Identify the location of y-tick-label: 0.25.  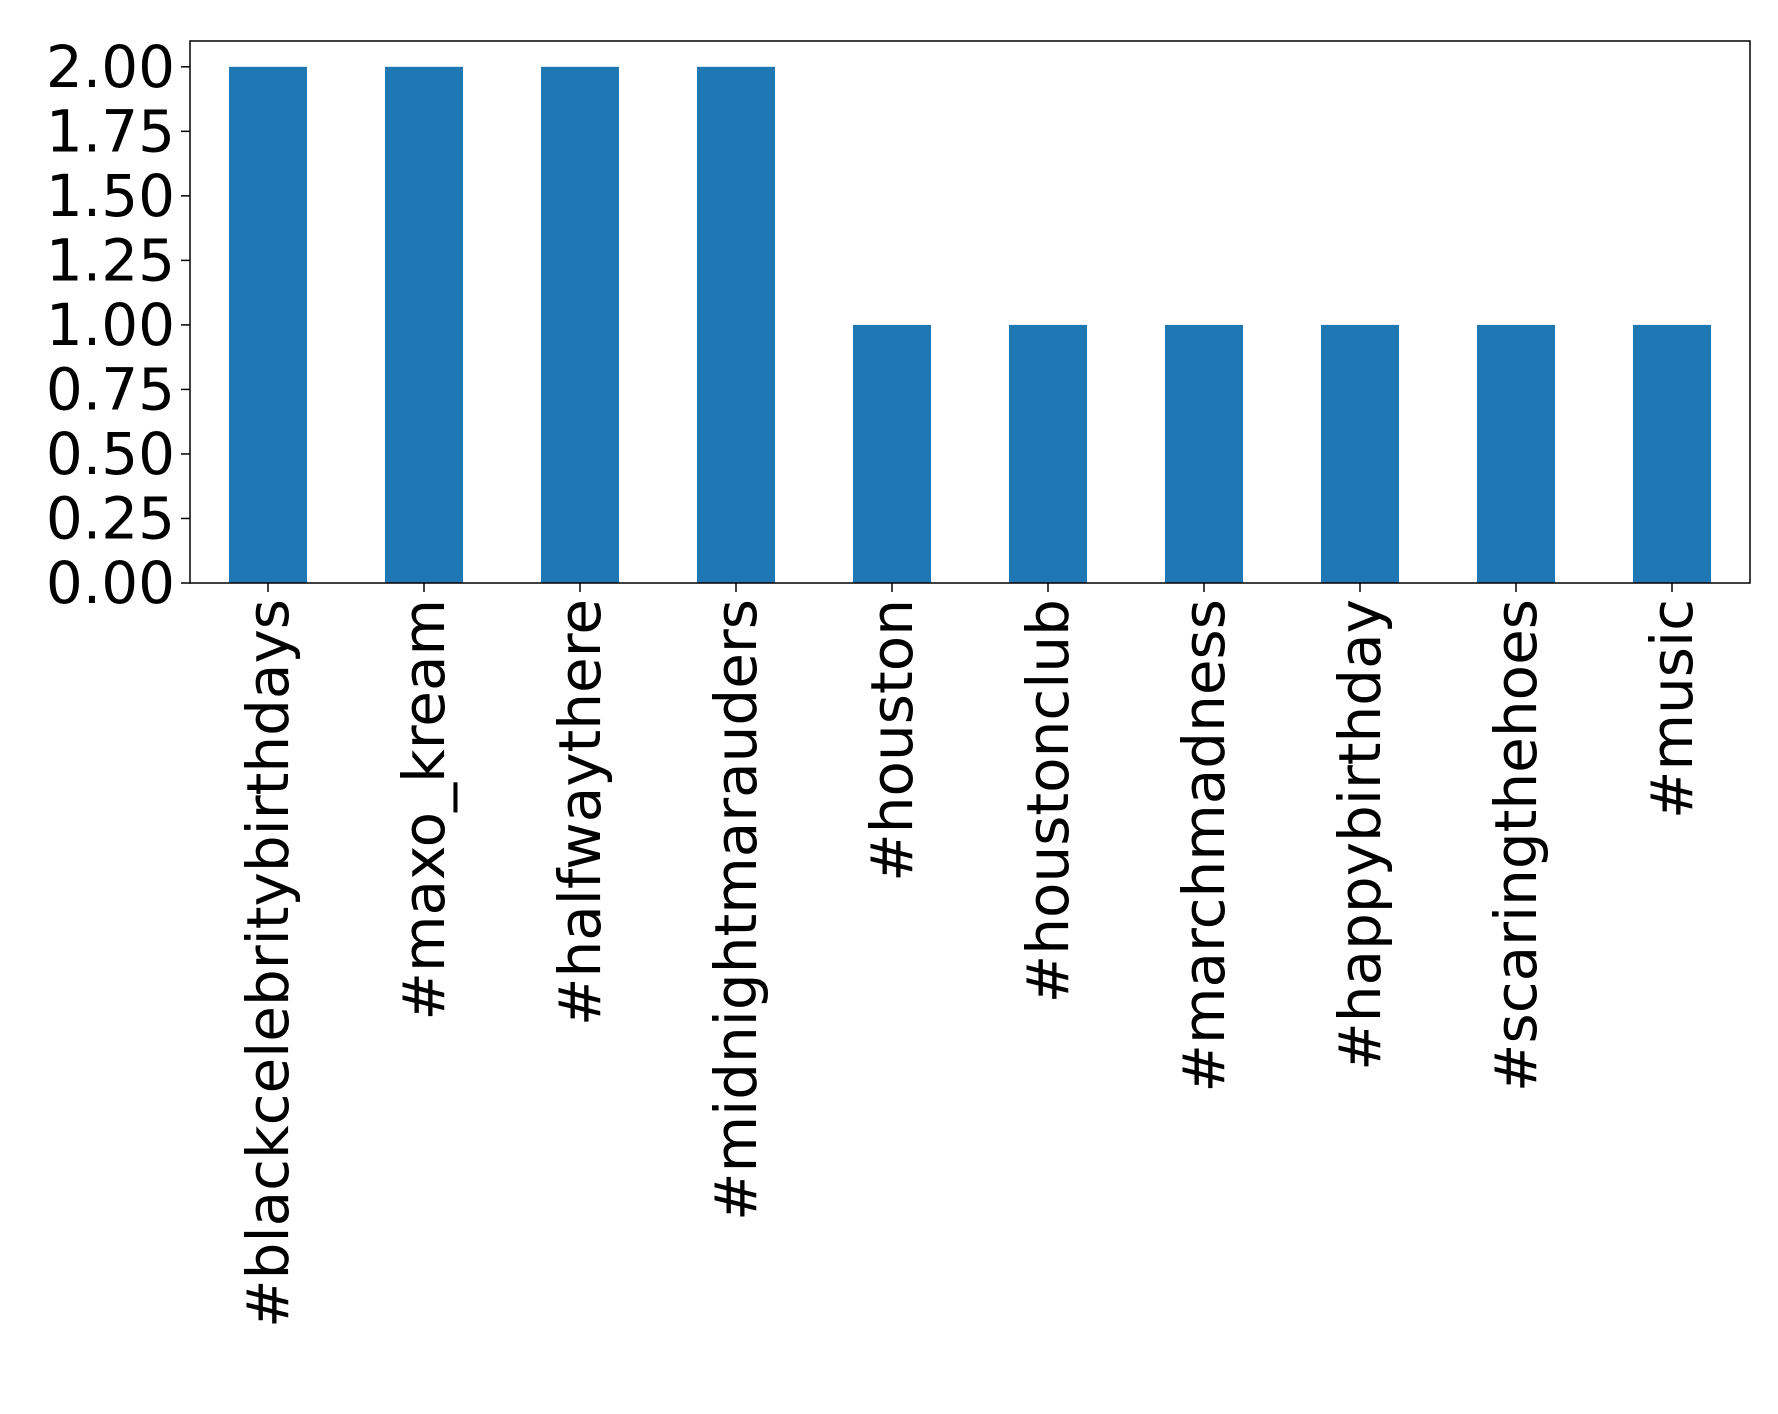
(110, 518).